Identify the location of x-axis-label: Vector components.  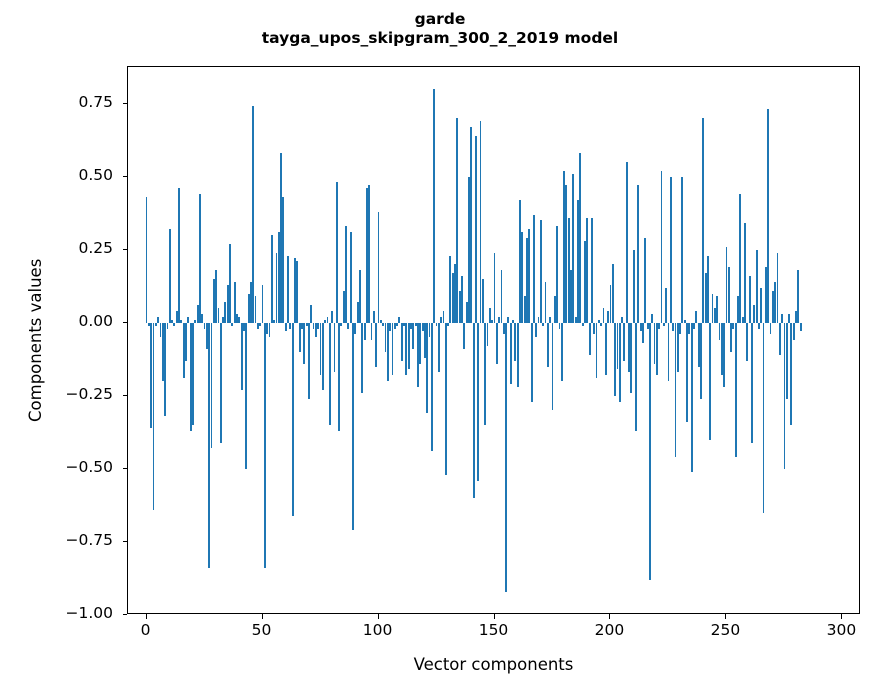
(493, 664).